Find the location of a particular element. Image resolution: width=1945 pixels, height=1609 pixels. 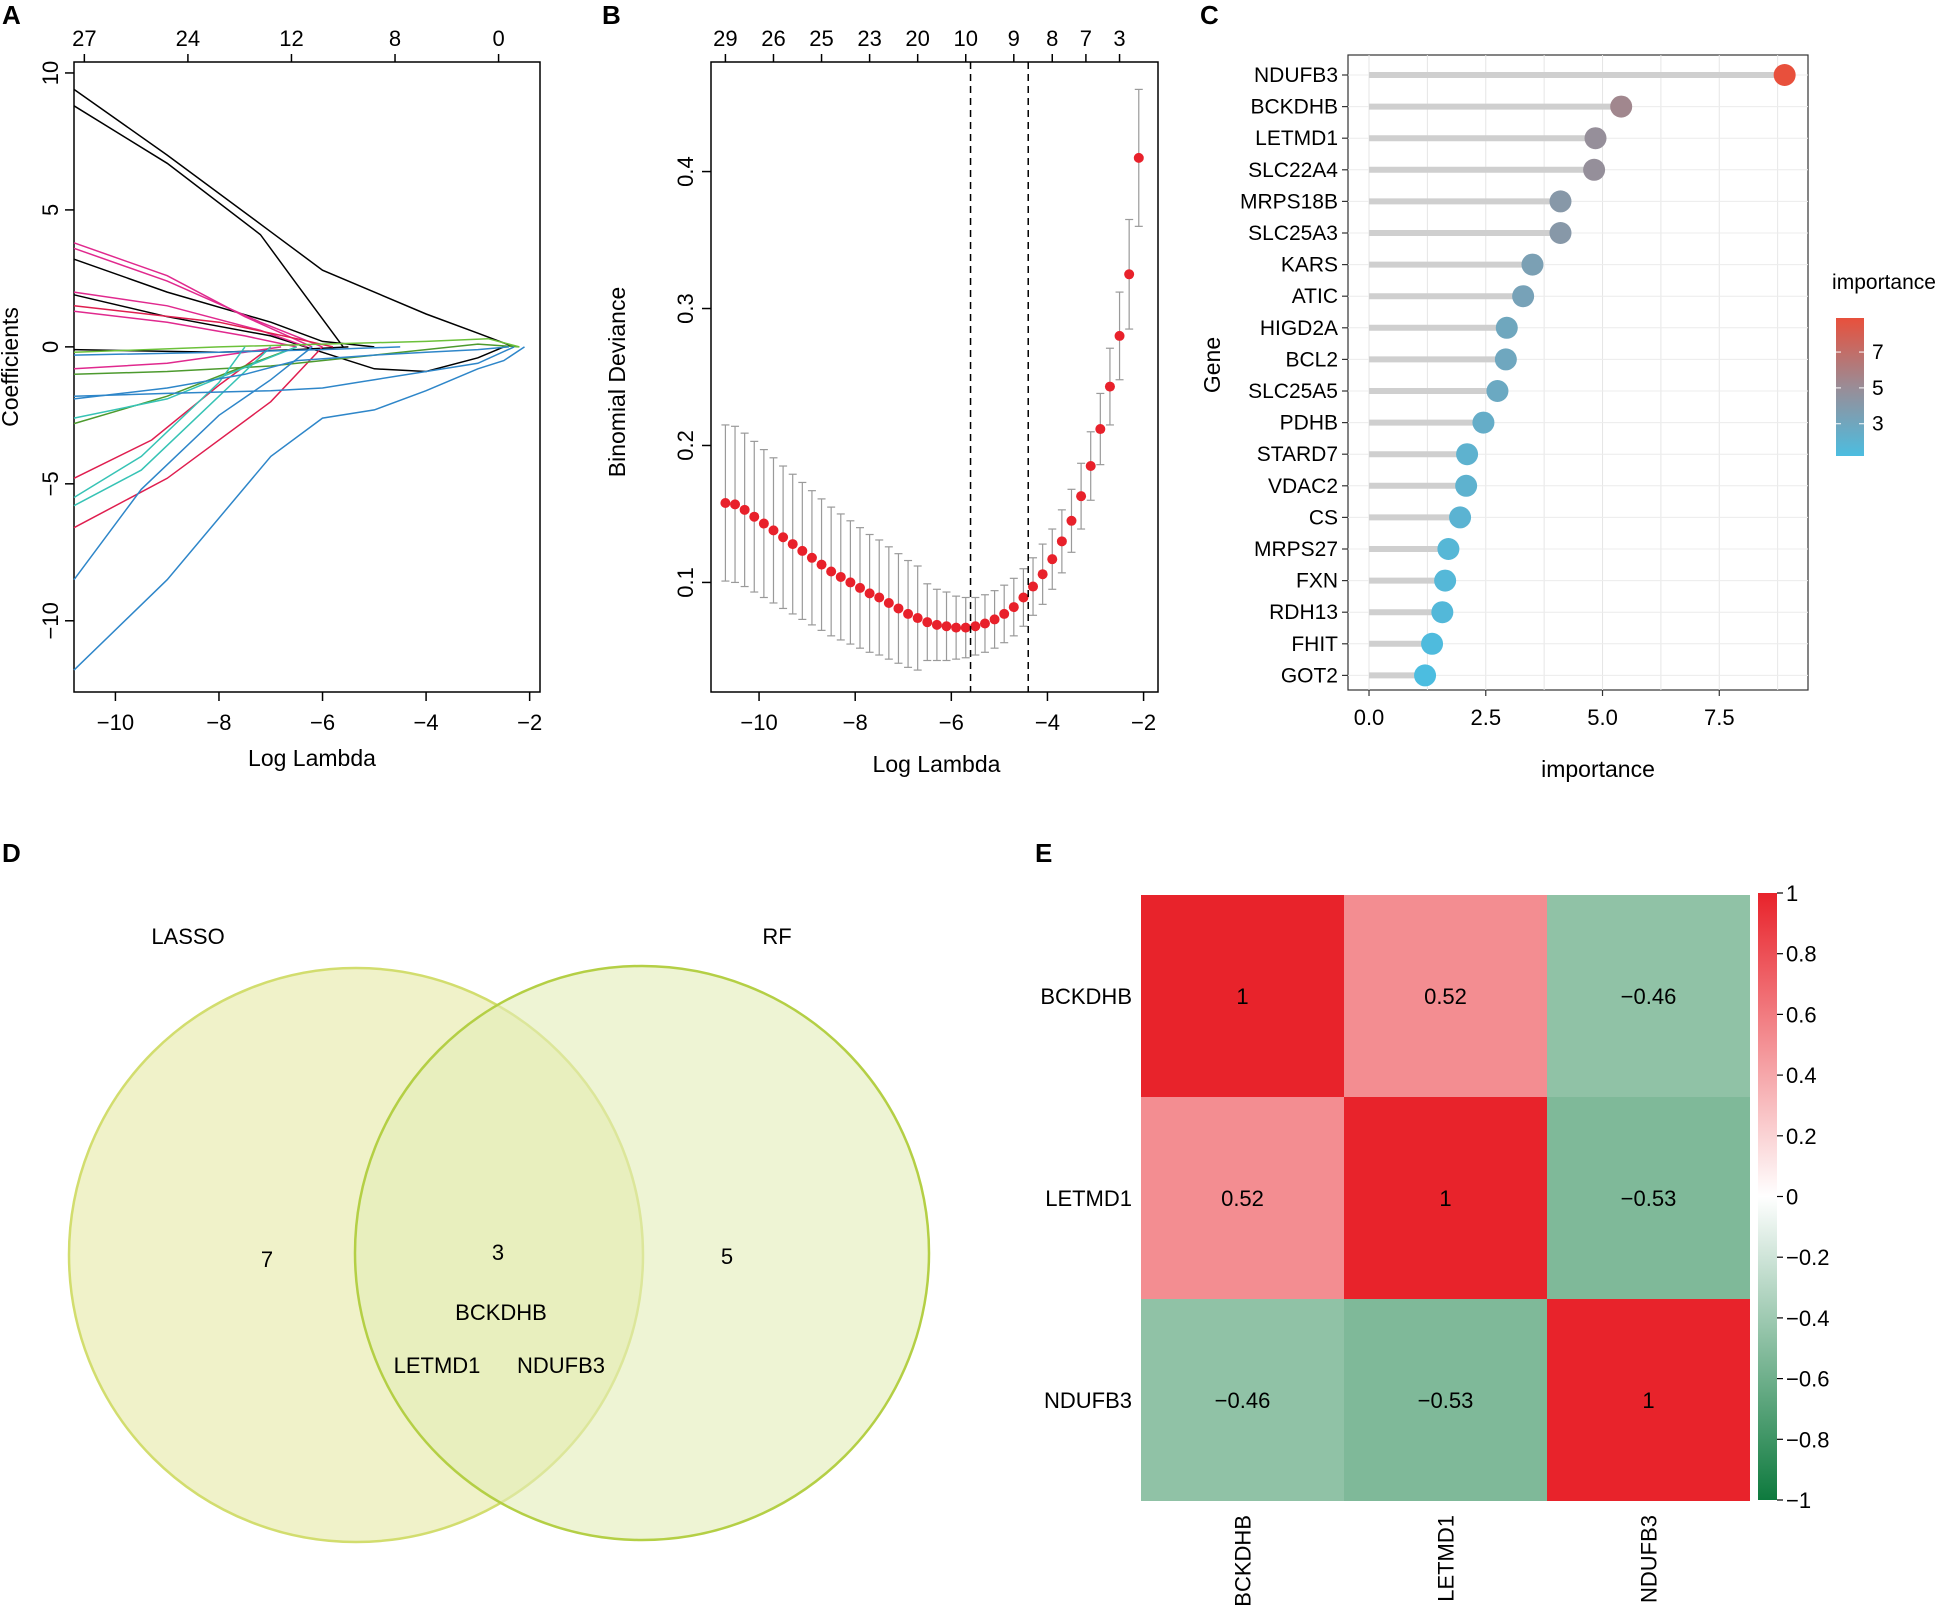

gene-label: LETMD1 is located at coordinates (1296, 138).